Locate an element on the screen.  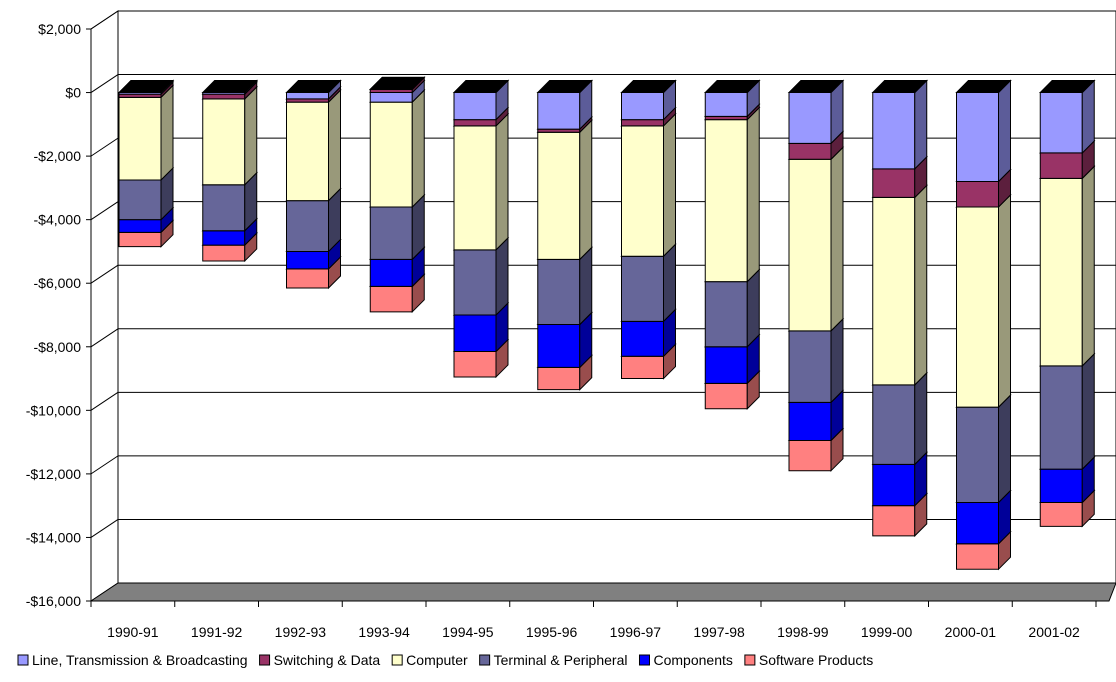
x-tick-label: 1995-96 is located at coordinates (552, 632).